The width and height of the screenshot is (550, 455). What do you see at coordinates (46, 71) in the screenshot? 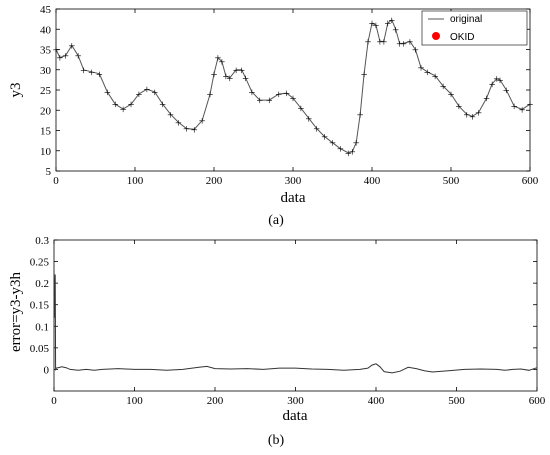
I see `y-tick-label: 30` at bounding box center [46, 71].